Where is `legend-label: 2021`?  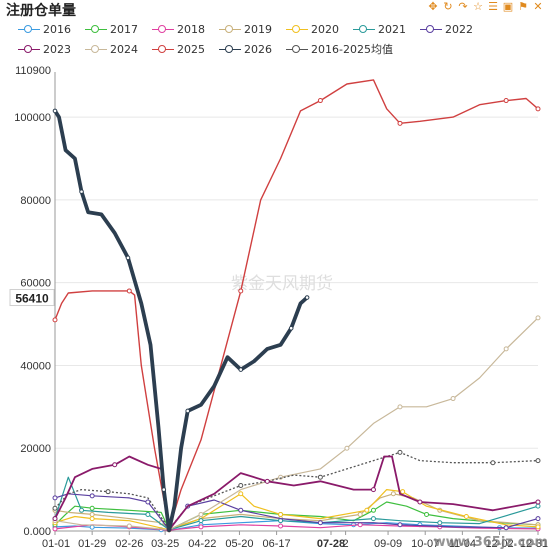
legend-label: 2021 is located at coordinates (392, 29).